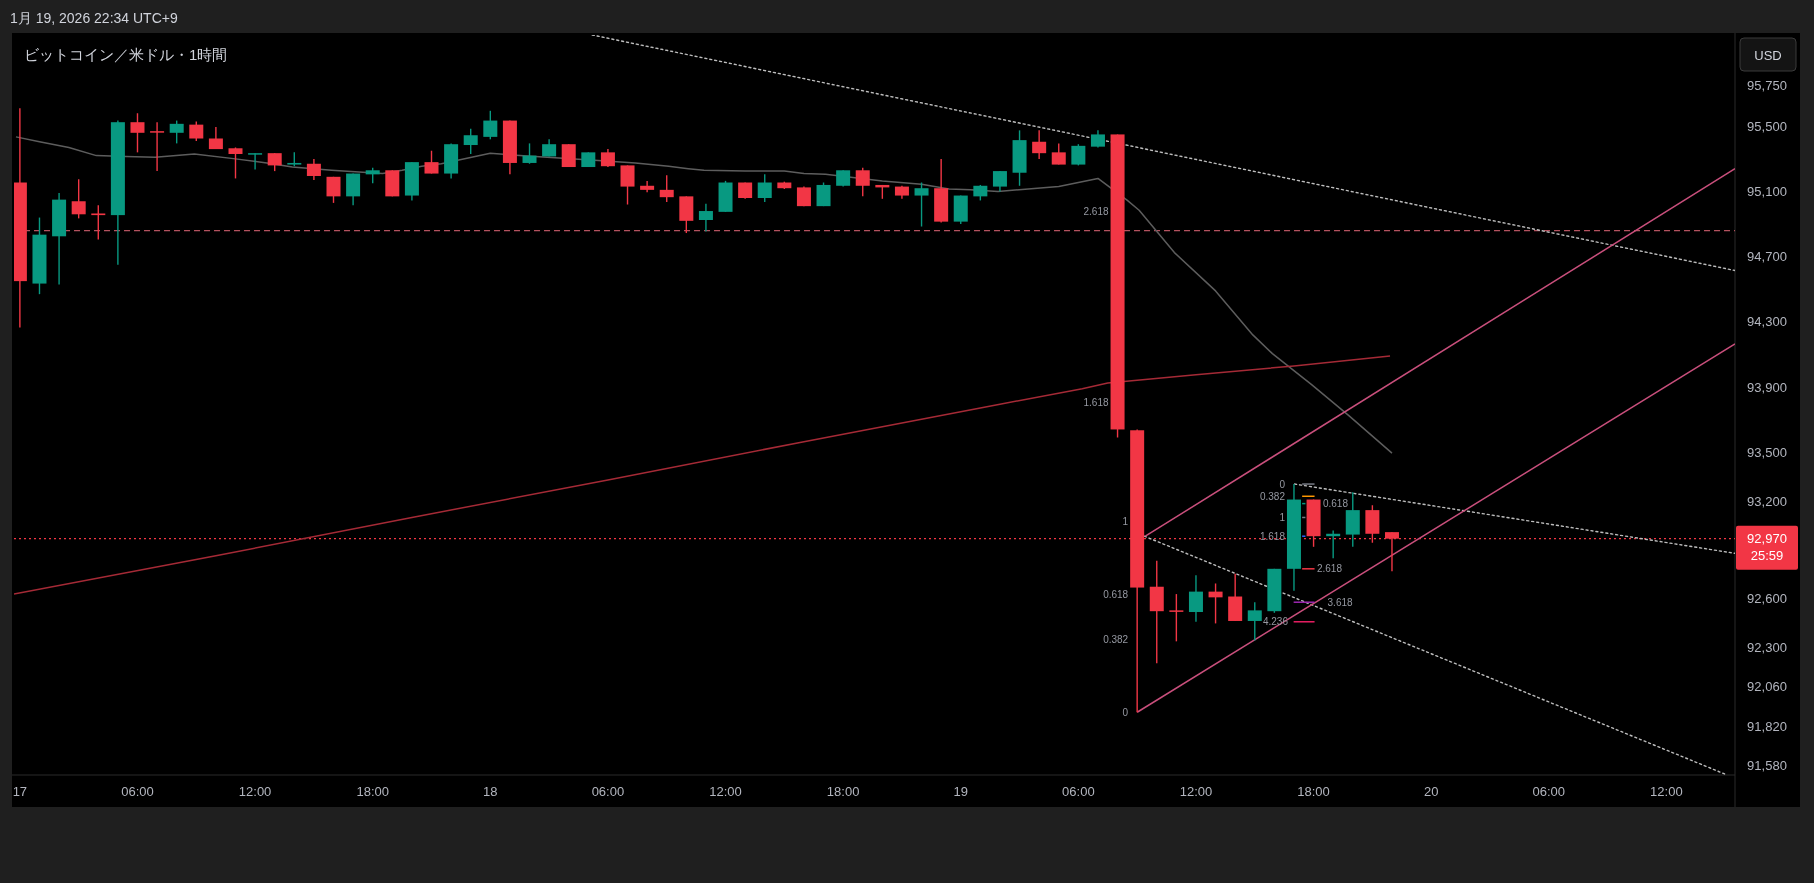  What do you see at coordinates (1767, 86) in the screenshot?
I see `y-tick-label: 95,750` at bounding box center [1767, 86].